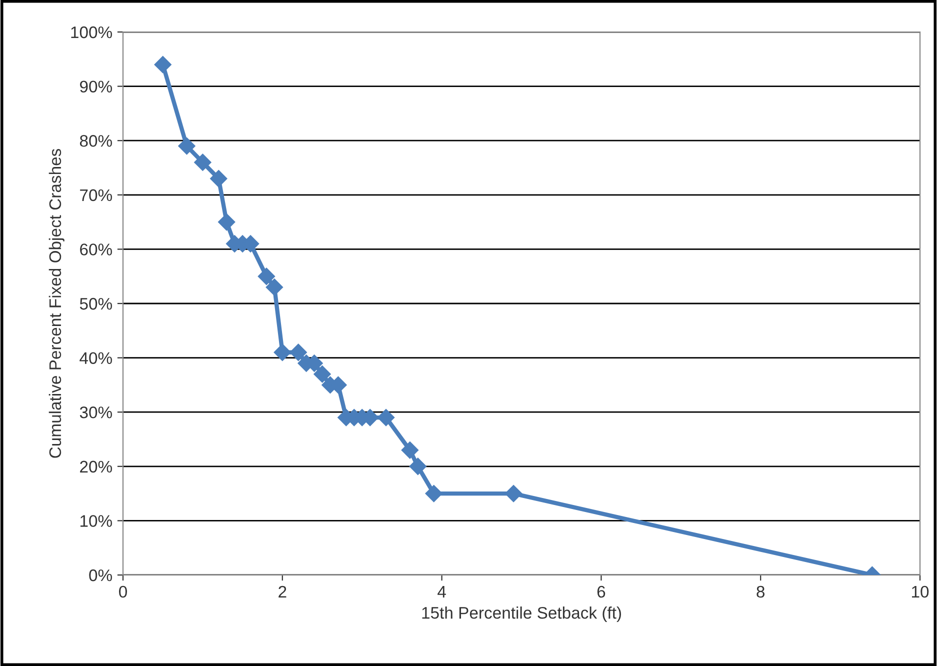  I want to click on y-tick-label: 60%, so click(96, 250).